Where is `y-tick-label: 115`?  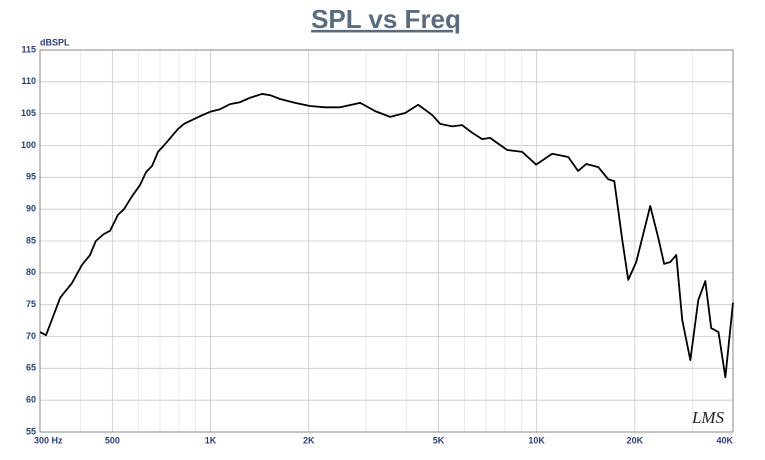
y-tick-label: 115 is located at coordinates (28, 49).